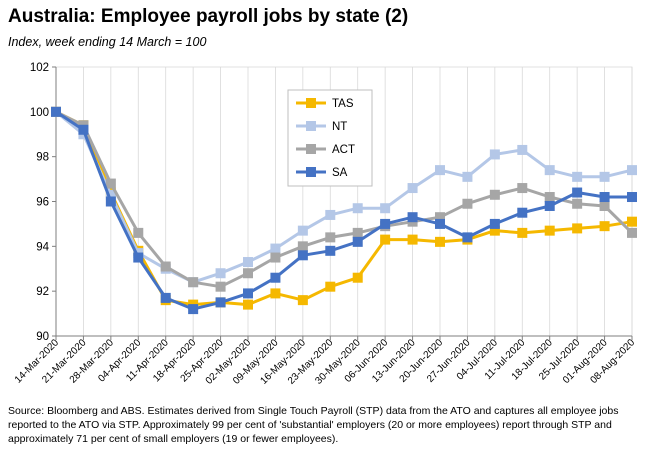  Describe the element at coordinates (321, 127) in the screenshot. I see `legend-item-nt: NT` at that location.